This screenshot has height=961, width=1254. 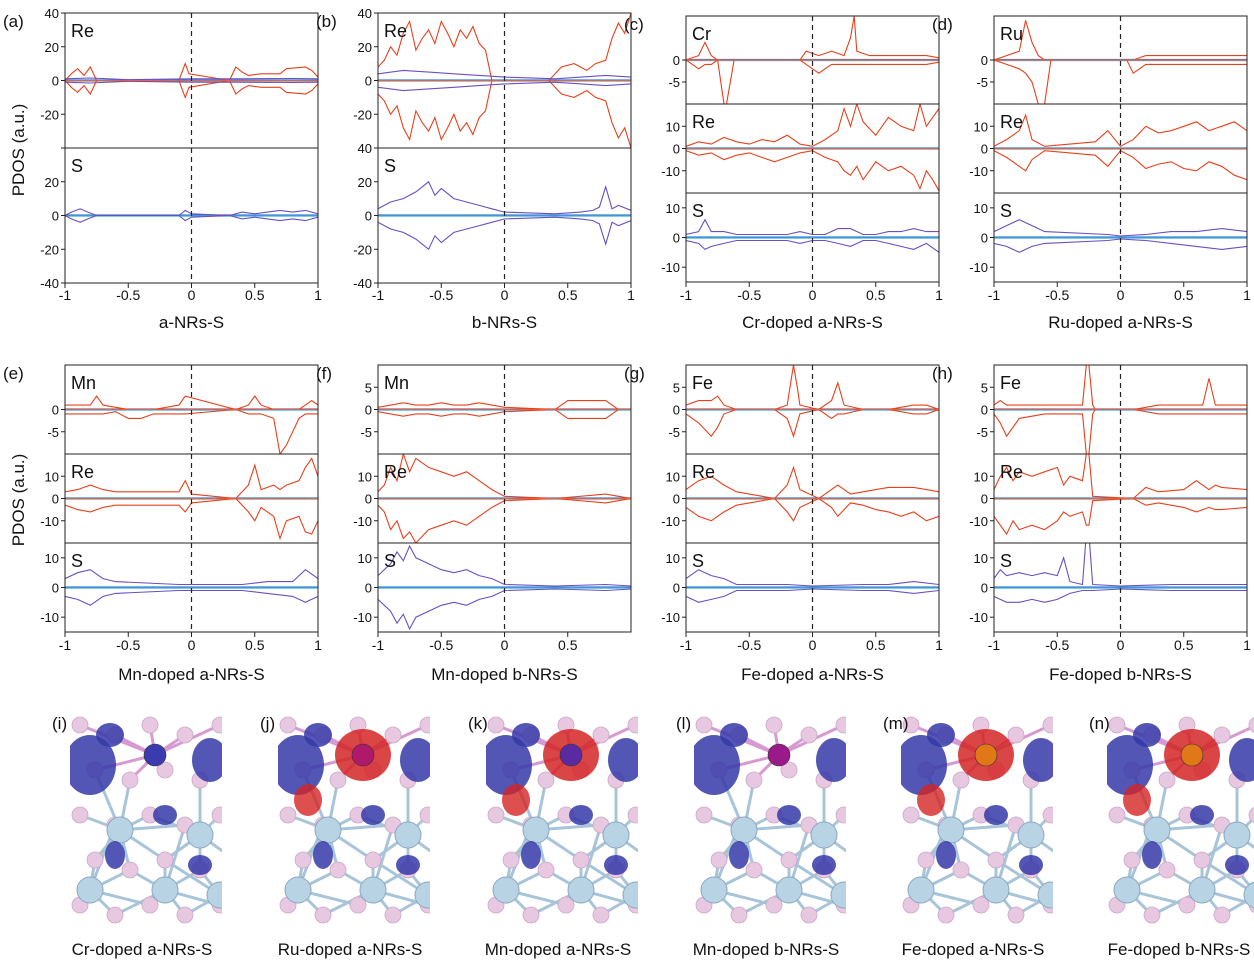 What do you see at coordinates (770, 820) in the screenshot?
I see `structure-image` at bounding box center [770, 820].